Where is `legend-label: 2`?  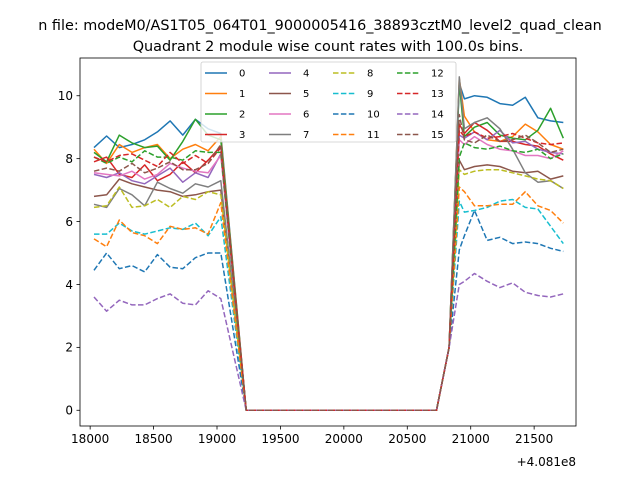 legend-label: 2 is located at coordinates (242, 115).